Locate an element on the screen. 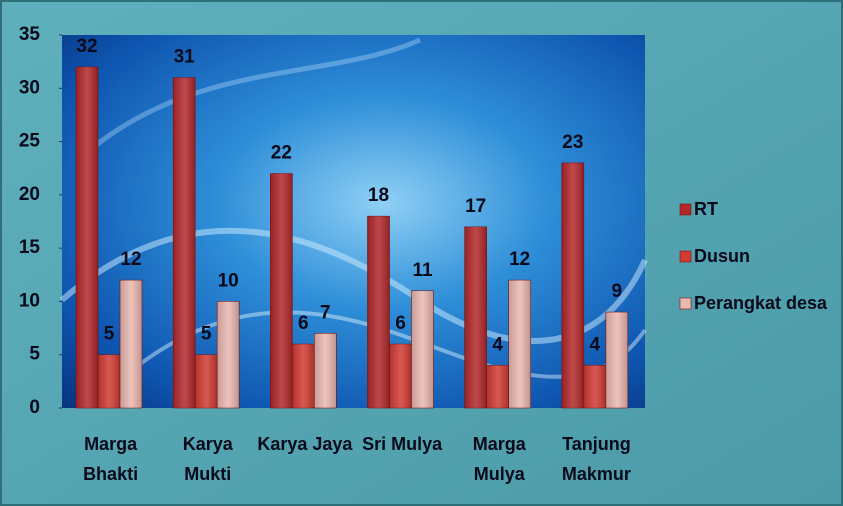 This screenshot has width=843, height=506. y-tick-label: 25 is located at coordinates (30, 141).